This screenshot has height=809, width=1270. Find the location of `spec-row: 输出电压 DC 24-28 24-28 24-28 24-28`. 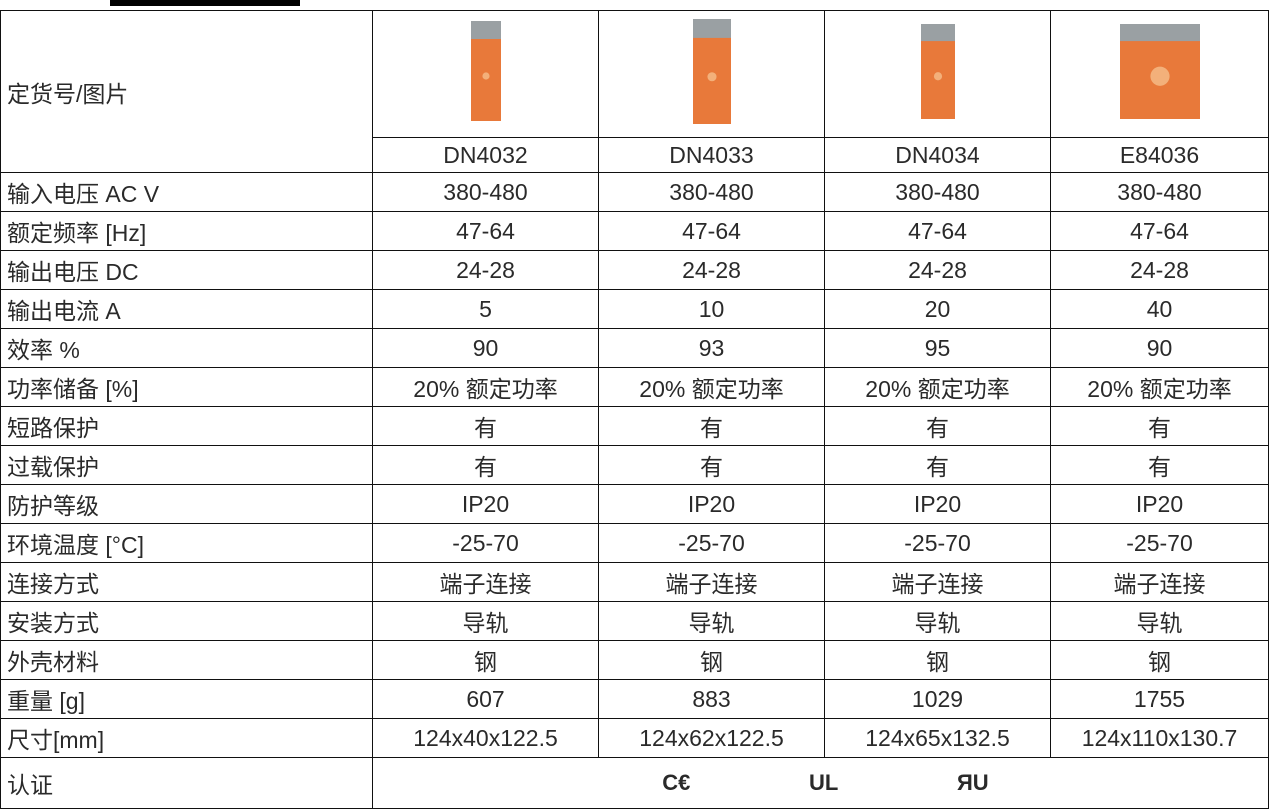

spec-row: 输出电压 DC 24-28 24-28 24-28 24-28 is located at coordinates (634, 270).